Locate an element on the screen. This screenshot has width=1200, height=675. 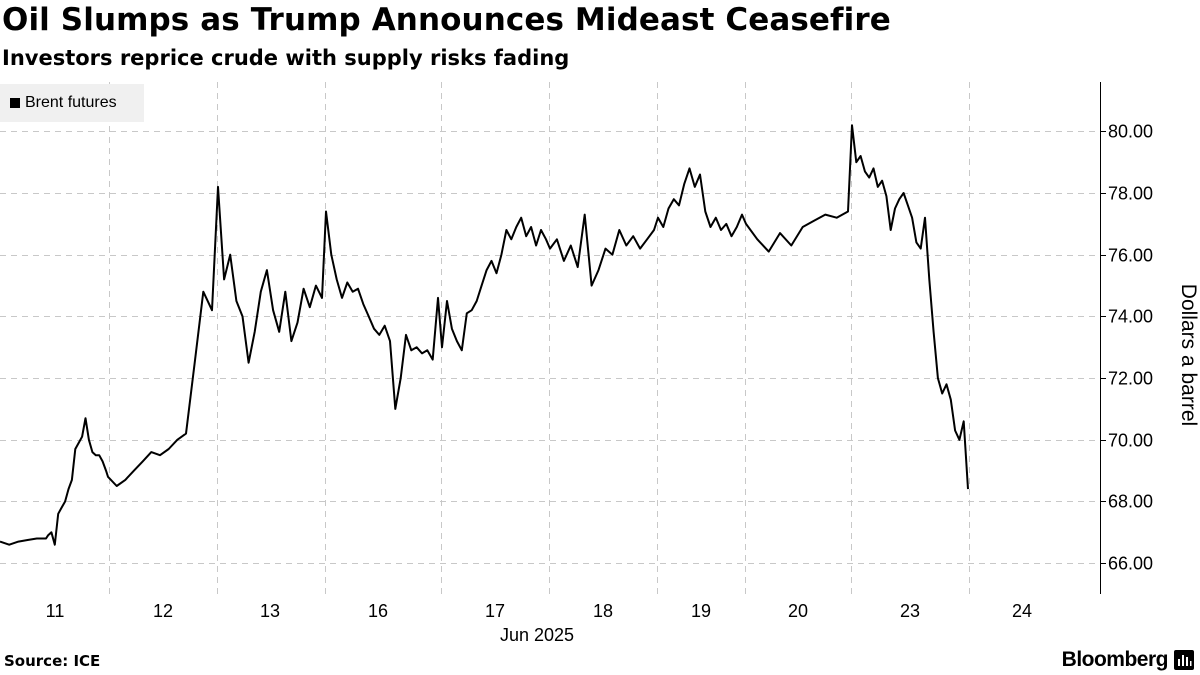
x-tick-labels: 11 12 13 16 17 18 19 20 23 24 is located at coordinates (539, 611).